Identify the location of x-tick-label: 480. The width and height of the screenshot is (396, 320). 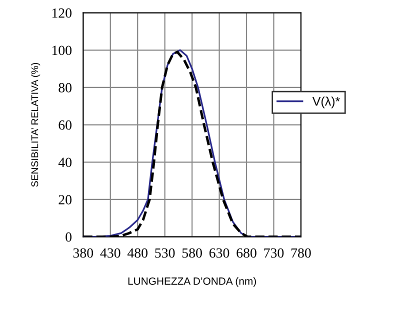
(137, 253).